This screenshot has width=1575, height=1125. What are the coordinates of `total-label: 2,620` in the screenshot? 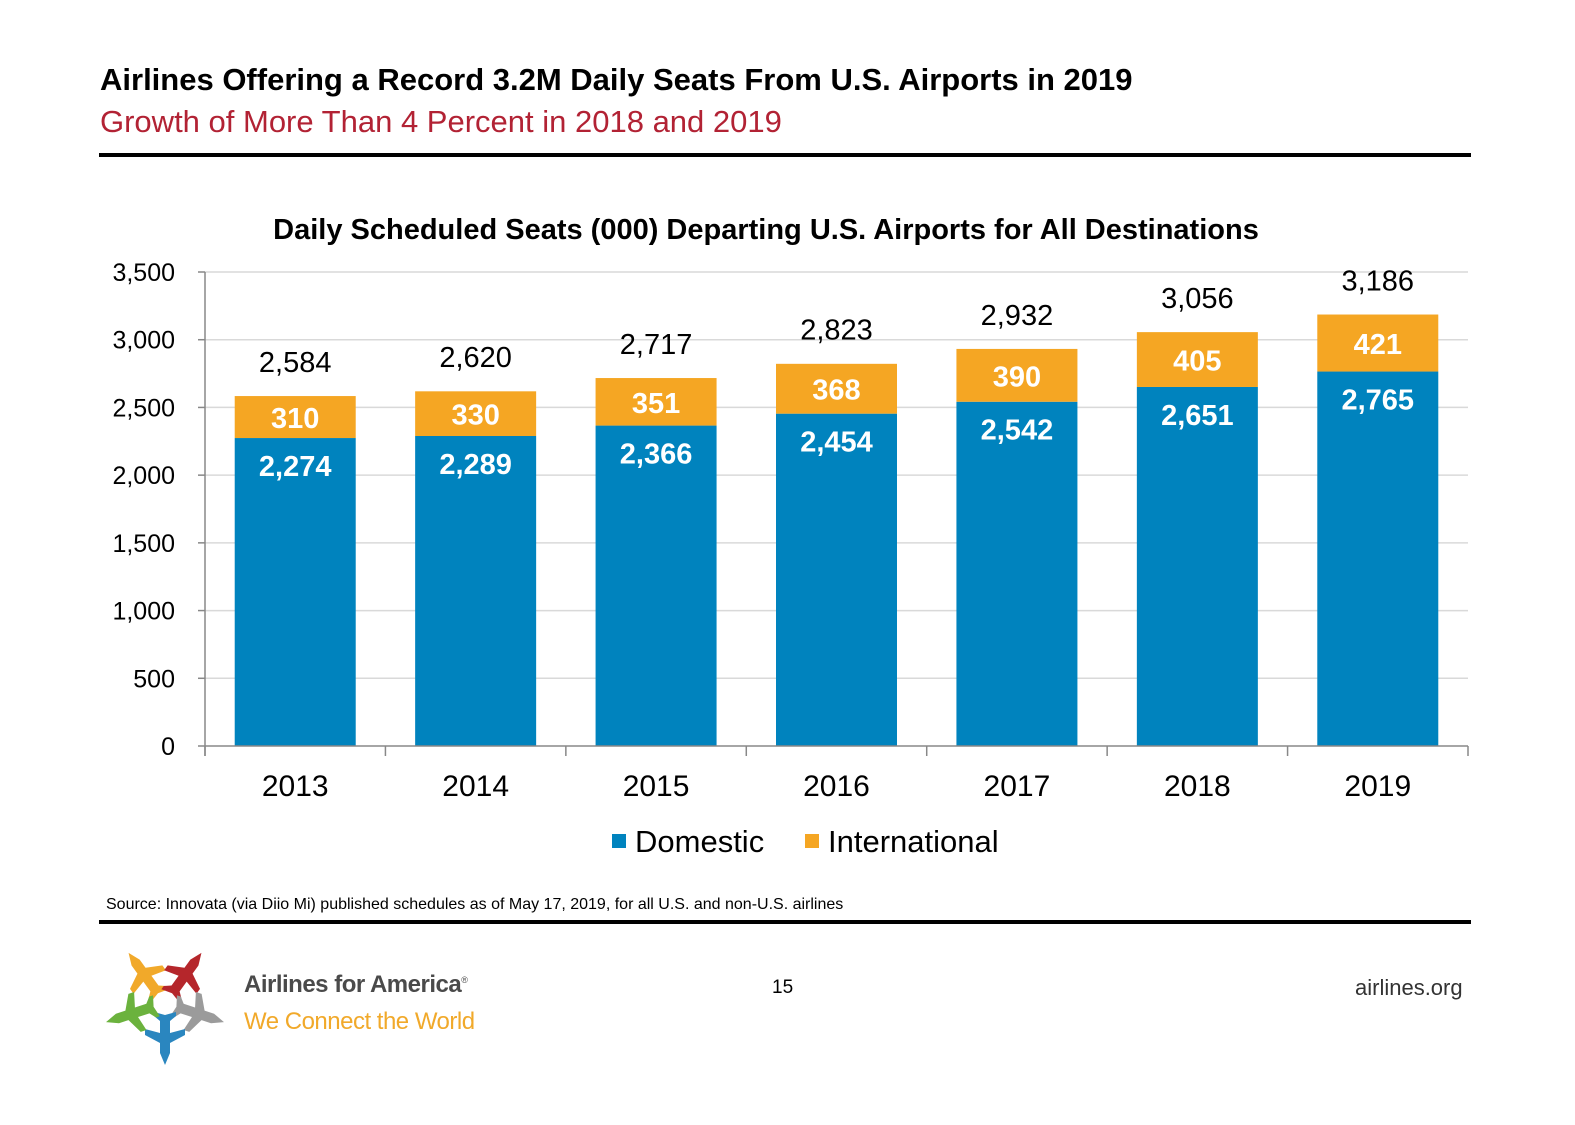 It's located at (475, 358).